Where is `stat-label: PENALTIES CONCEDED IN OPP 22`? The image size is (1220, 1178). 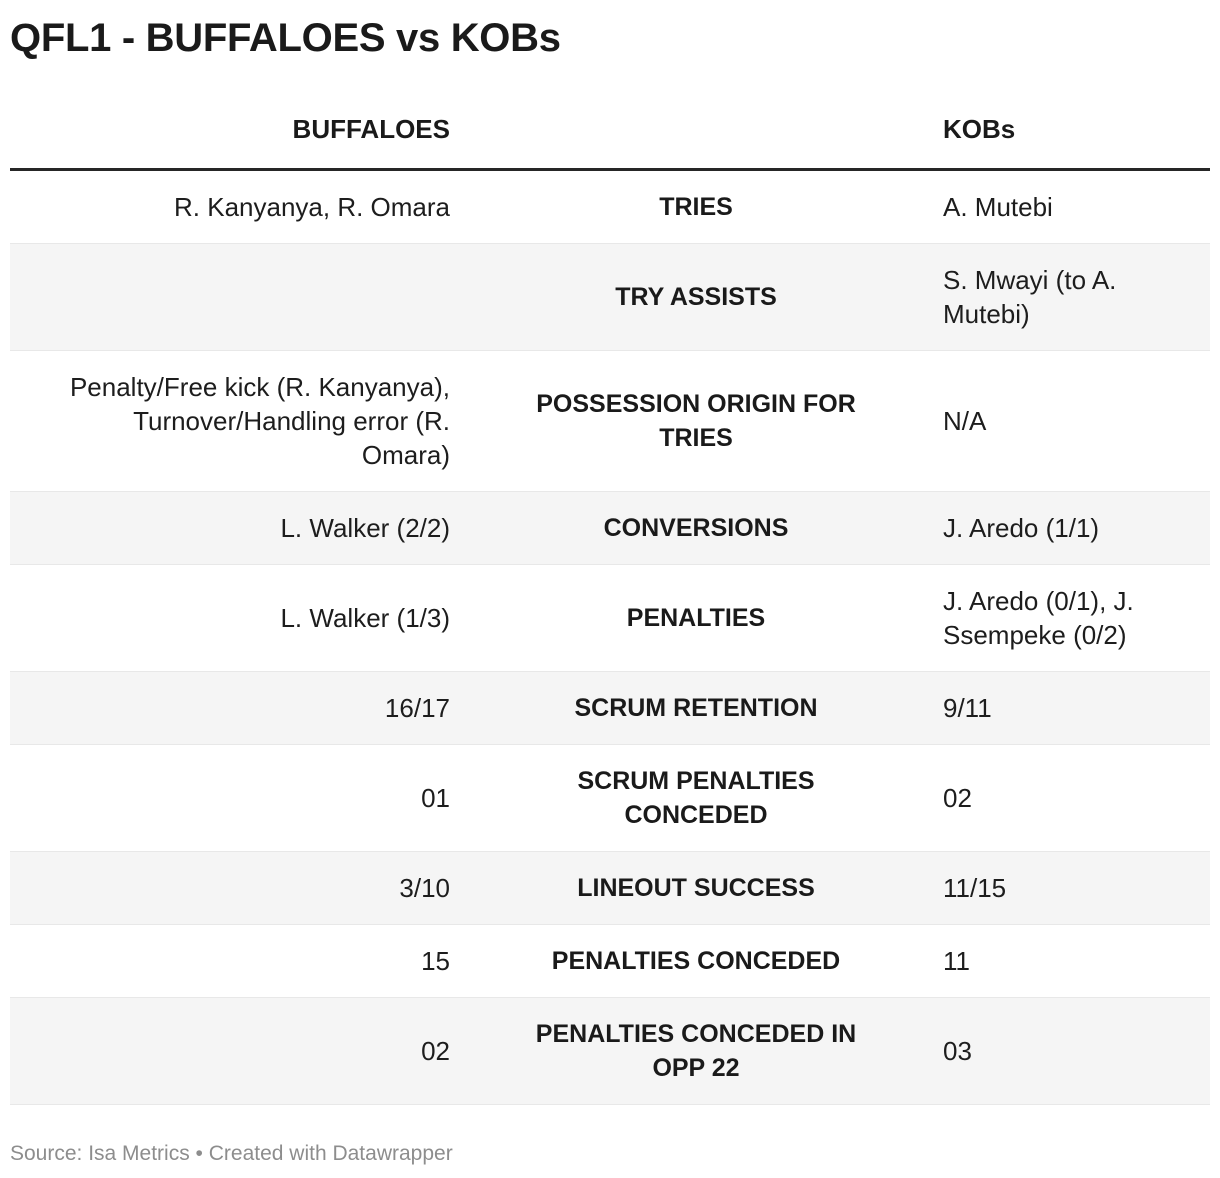 stat-label: PENALTIES CONCEDED IN OPP 22 is located at coordinates (696, 1051).